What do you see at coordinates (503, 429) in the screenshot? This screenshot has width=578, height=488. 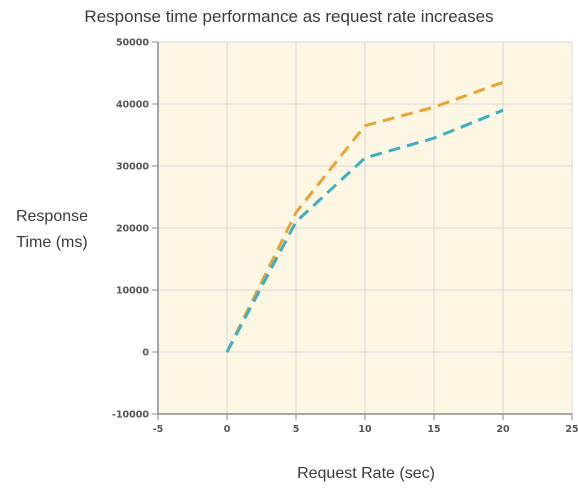 I see `x-tick-label: 20` at bounding box center [503, 429].